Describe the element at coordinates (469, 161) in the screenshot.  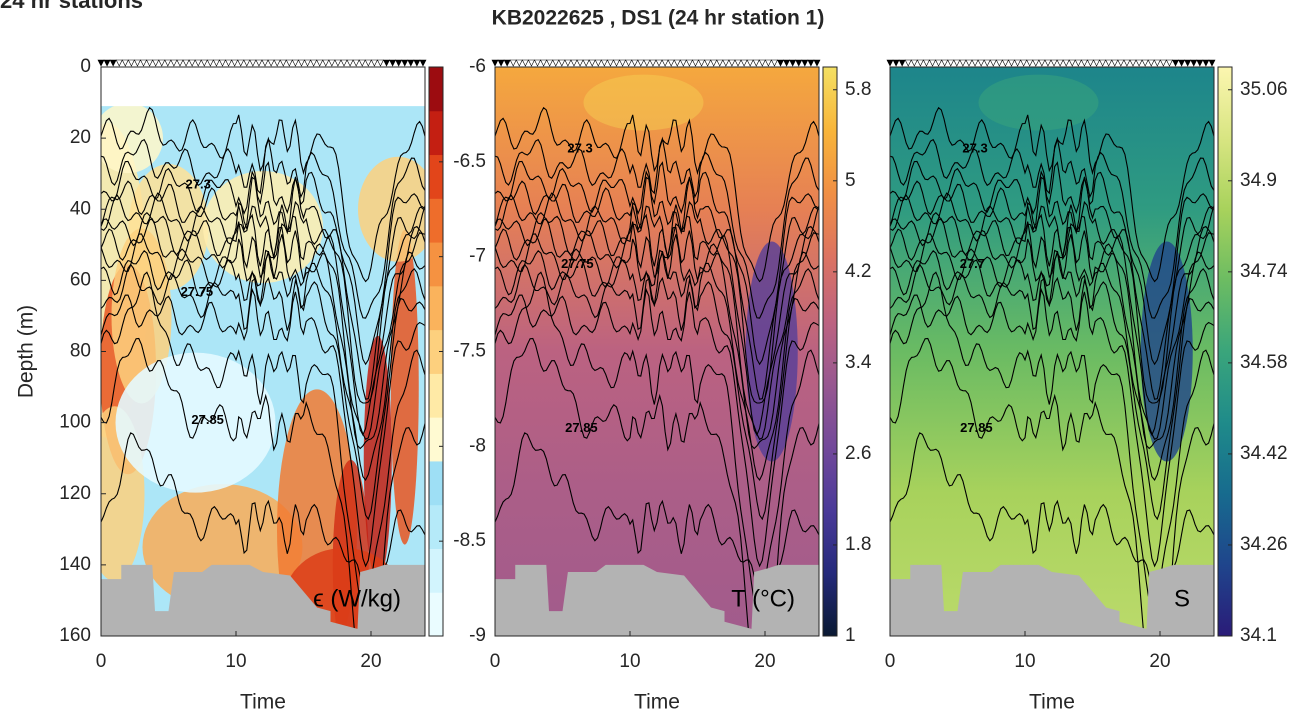
I see `colorbar-tick-label: -6.5` at that location.